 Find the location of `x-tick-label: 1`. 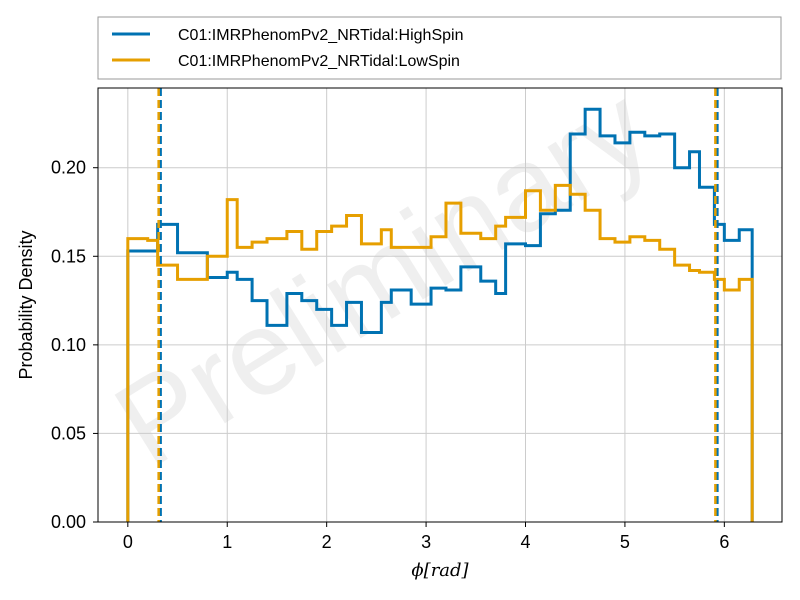

x-tick-label: 1 is located at coordinates (227, 542).